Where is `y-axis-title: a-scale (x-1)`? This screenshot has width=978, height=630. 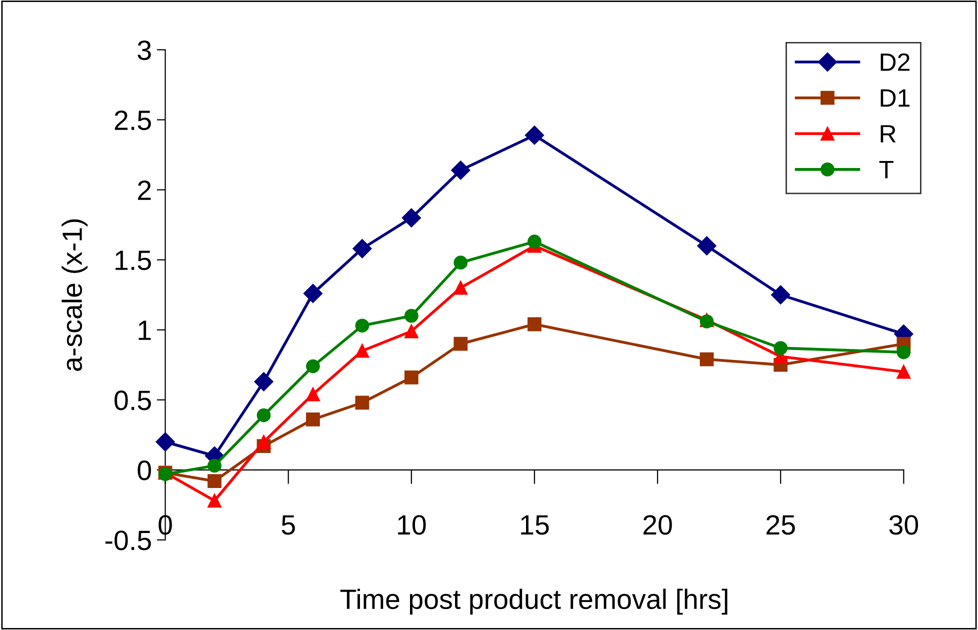
y-axis-title: a-scale (x-1) is located at coordinates (75, 295).